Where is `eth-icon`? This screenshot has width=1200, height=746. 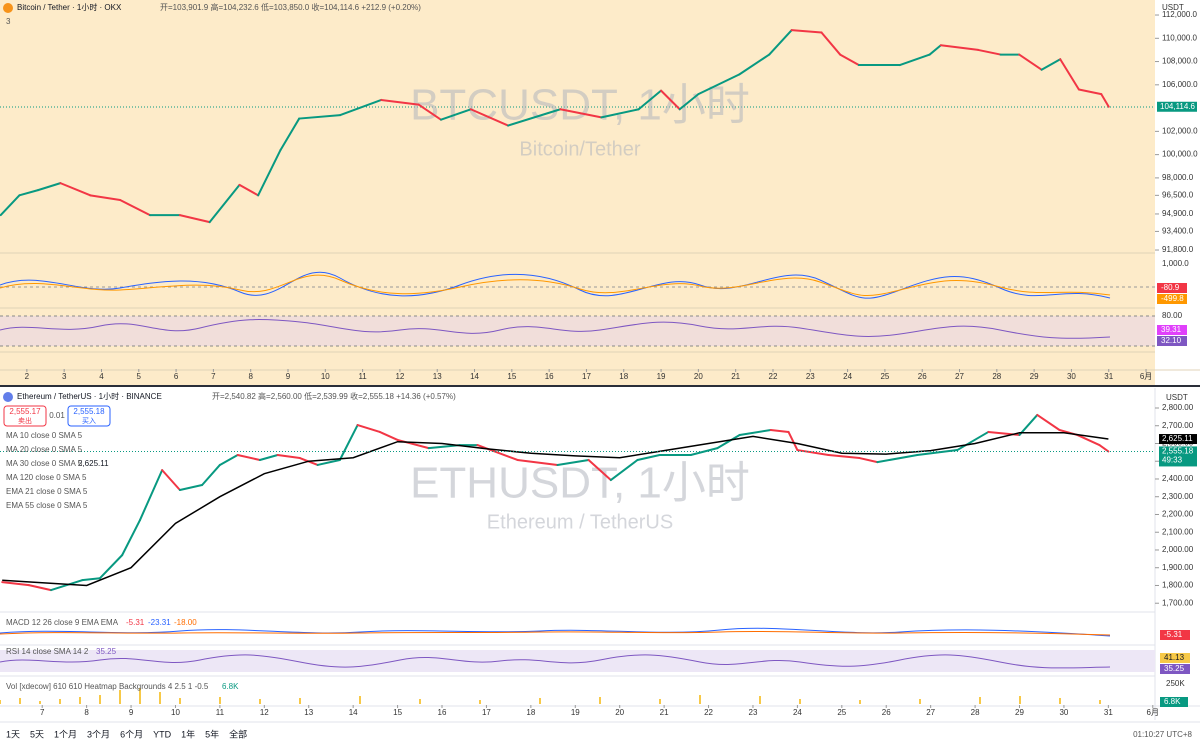
eth-icon is located at coordinates (8, 397).